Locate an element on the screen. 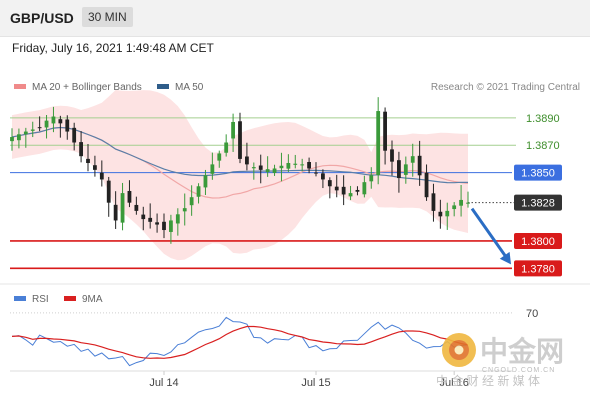 The height and width of the screenshot is (400, 590). x-tick-label-0: Jul 14 is located at coordinates (163, 383).